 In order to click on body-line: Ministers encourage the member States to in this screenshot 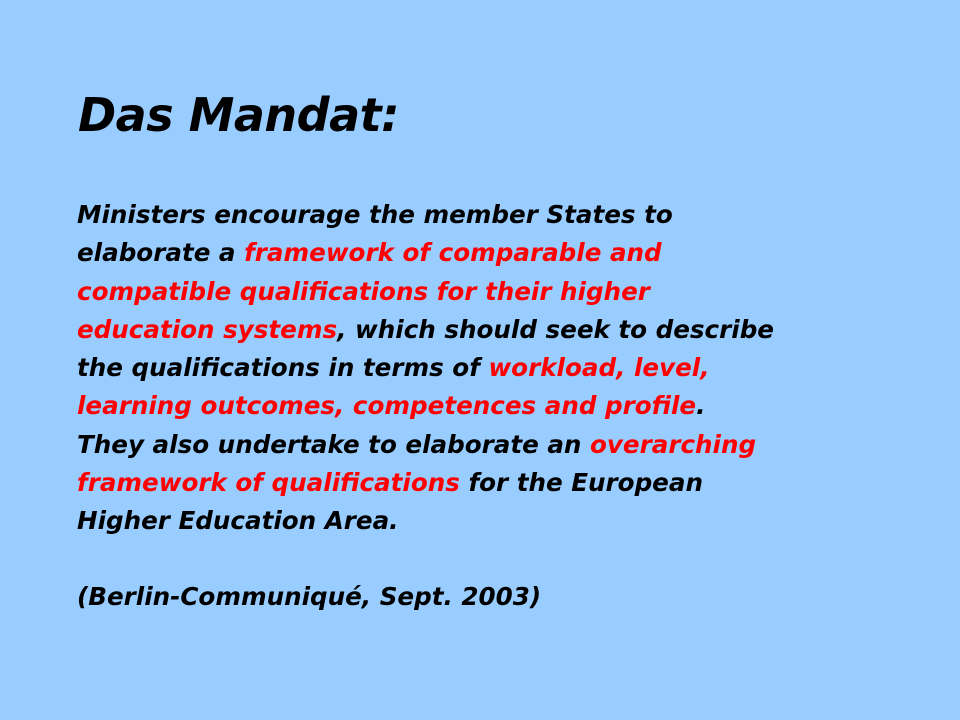, I will do `click(497, 215)`.